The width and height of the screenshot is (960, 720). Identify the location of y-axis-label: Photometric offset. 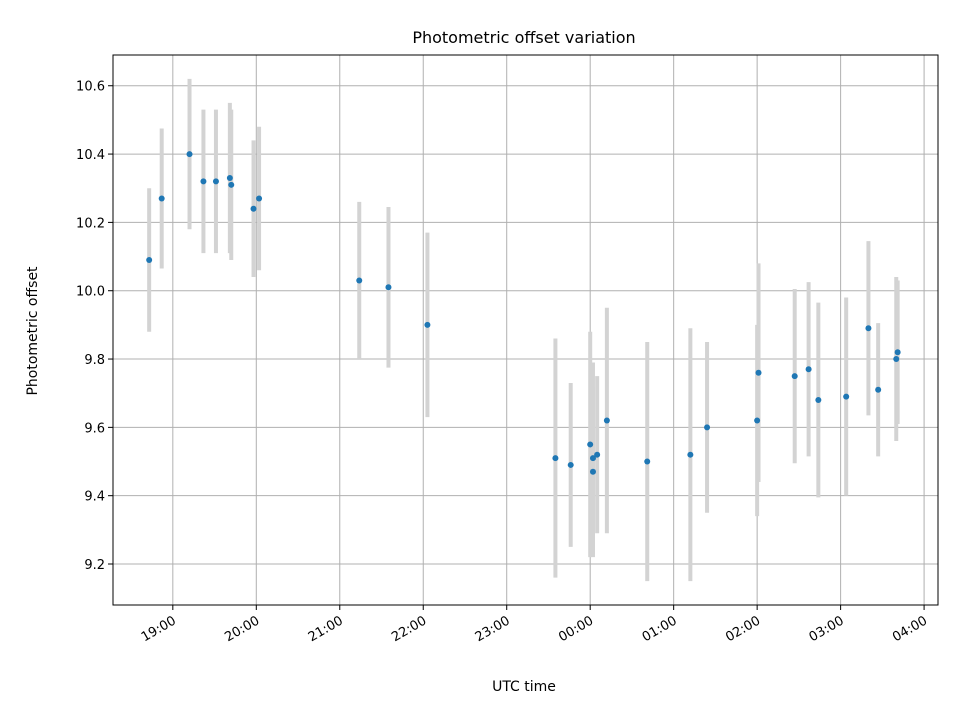
(33, 331).